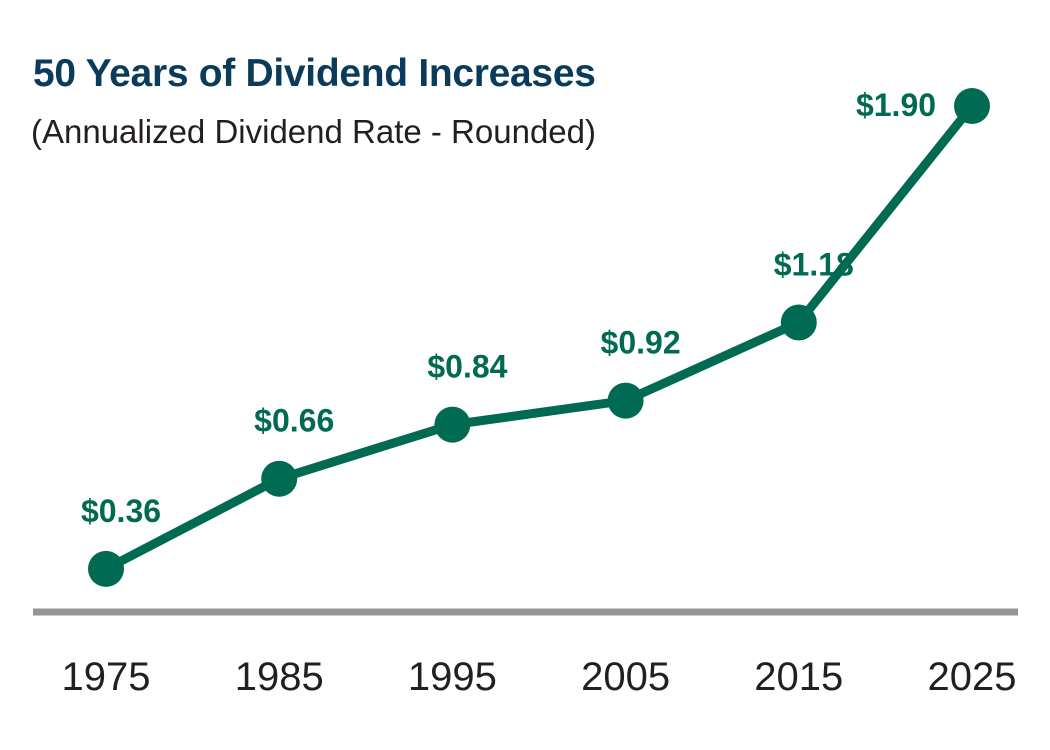  What do you see at coordinates (313, 131) in the screenshot?
I see `chart-subtitle: (Annualized Dividend Rate - Rounded)` at bounding box center [313, 131].